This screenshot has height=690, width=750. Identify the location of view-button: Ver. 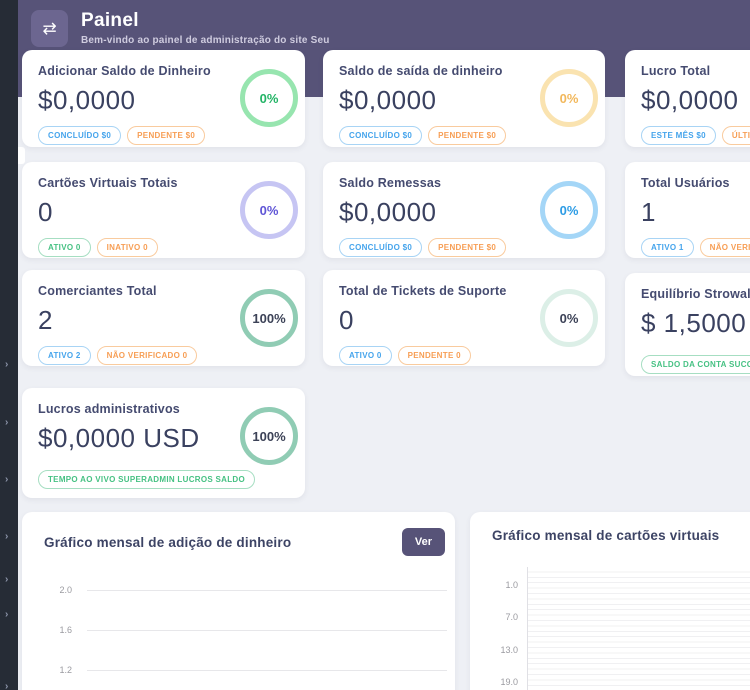
(423, 542).